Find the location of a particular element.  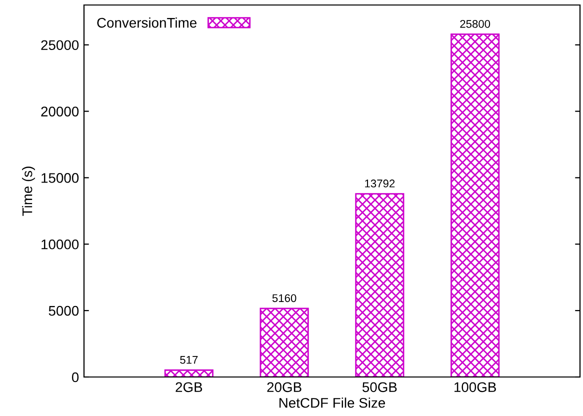

y-axis-title: Time (s) is located at coordinates (28, 191).